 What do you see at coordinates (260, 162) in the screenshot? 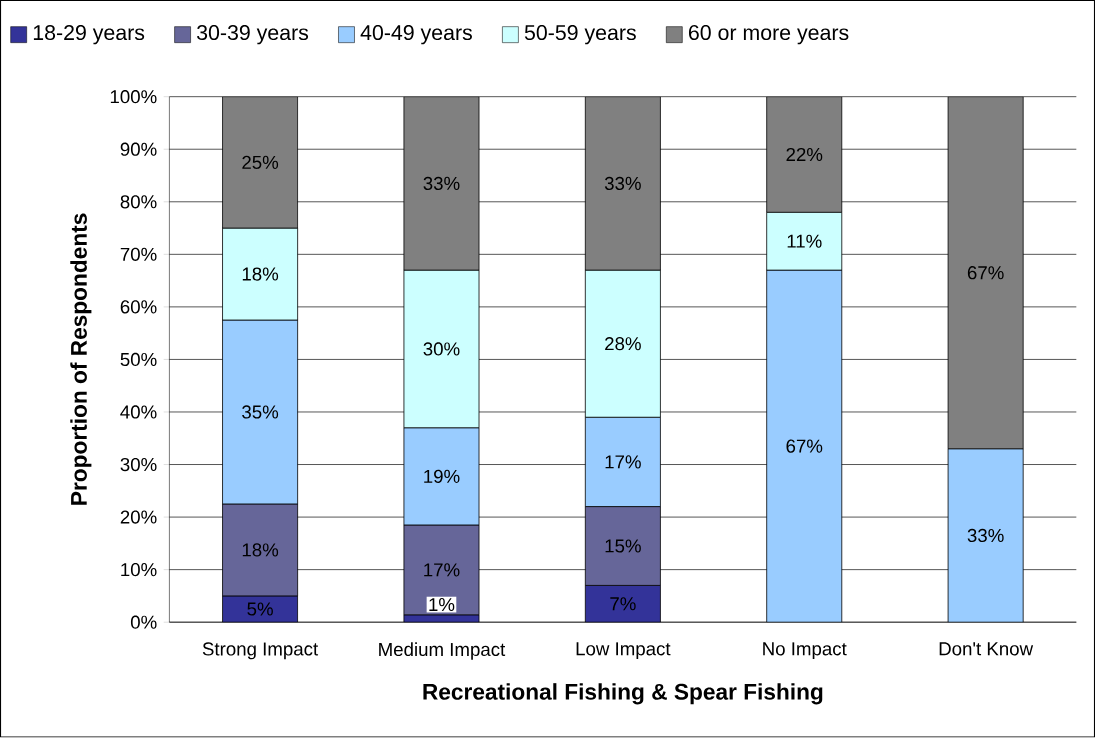
I see `data-label: 25%` at bounding box center [260, 162].